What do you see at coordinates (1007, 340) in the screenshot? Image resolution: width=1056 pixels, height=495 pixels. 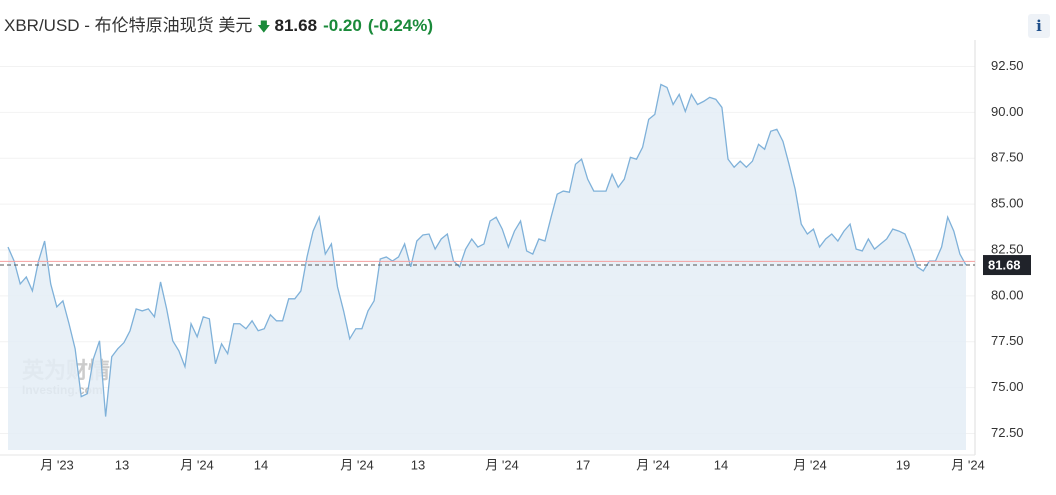 I see `y-tick-label: 77.50` at bounding box center [1007, 340].